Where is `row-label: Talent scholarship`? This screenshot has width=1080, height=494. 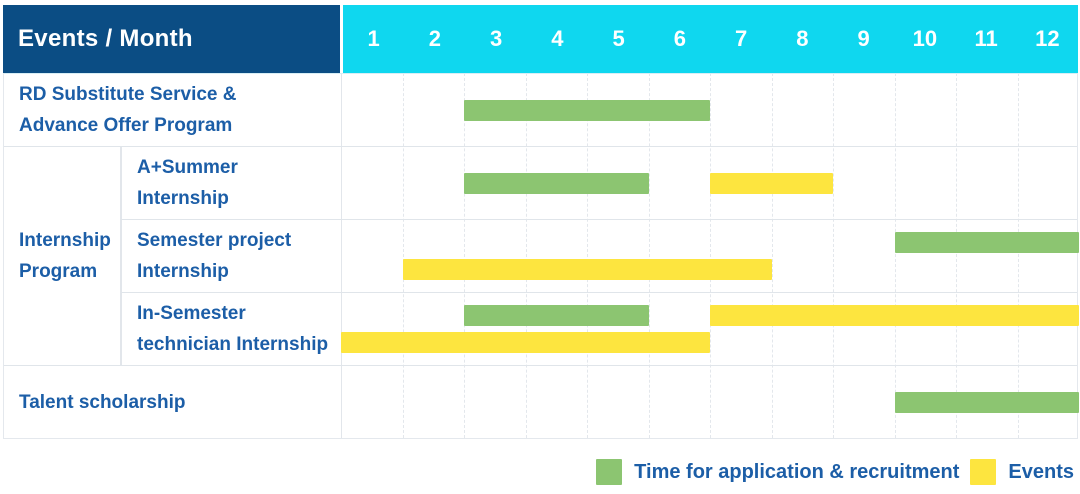 row-label: Talent scholarship is located at coordinates (172, 402).